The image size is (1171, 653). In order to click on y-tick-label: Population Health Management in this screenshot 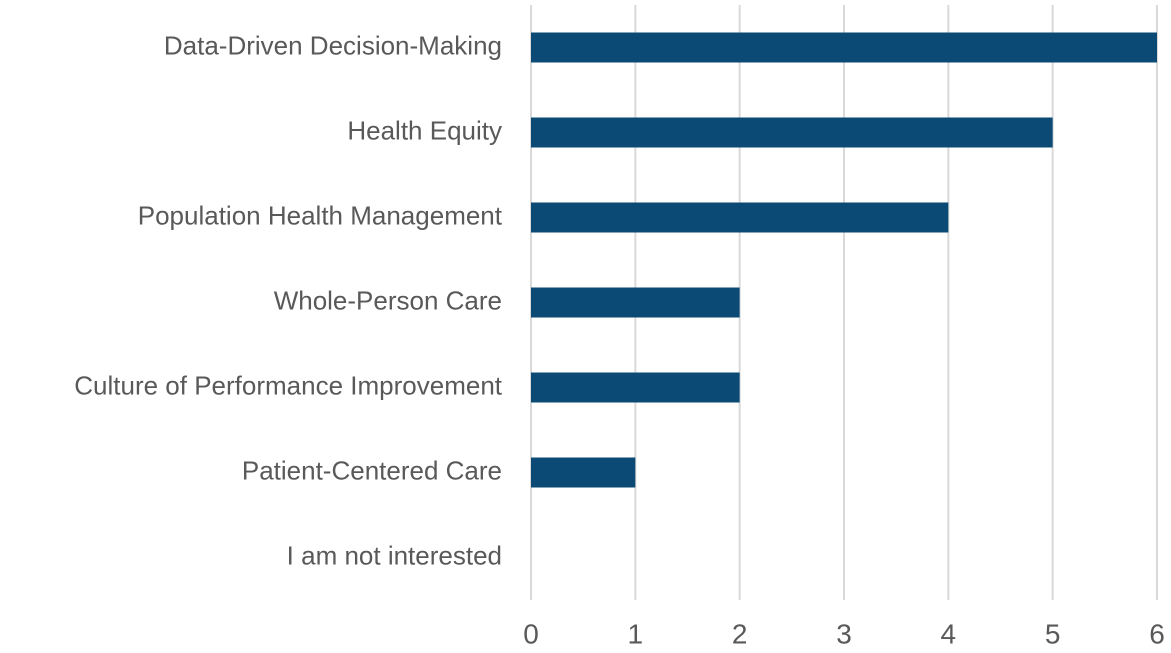, I will do `click(320, 215)`.